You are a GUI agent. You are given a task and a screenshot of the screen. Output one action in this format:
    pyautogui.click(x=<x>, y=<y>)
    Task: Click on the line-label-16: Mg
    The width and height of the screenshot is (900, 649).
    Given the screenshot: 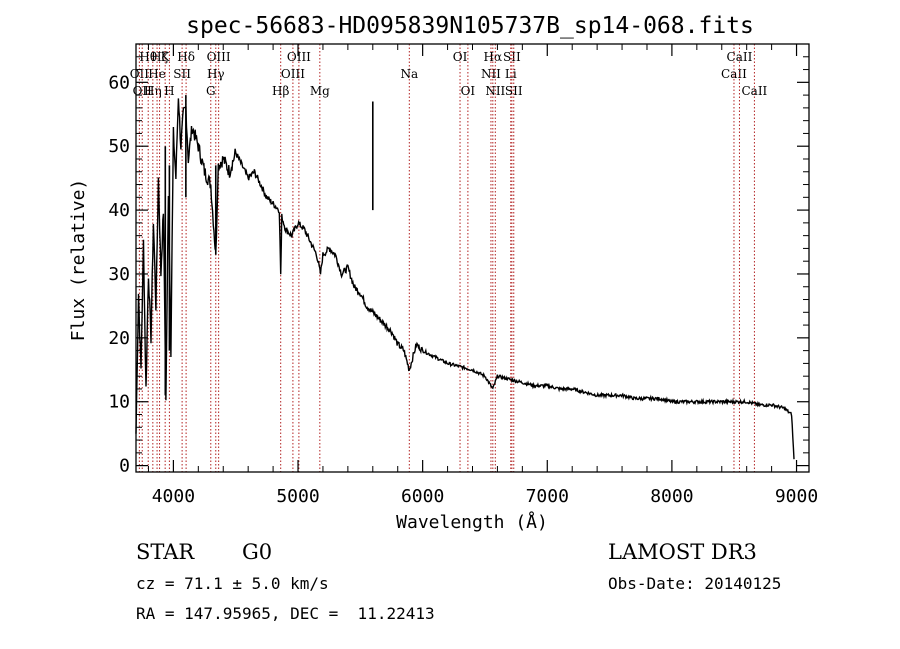 What is the action you would take?
    pyautogui.click(x=320, y=91)
    